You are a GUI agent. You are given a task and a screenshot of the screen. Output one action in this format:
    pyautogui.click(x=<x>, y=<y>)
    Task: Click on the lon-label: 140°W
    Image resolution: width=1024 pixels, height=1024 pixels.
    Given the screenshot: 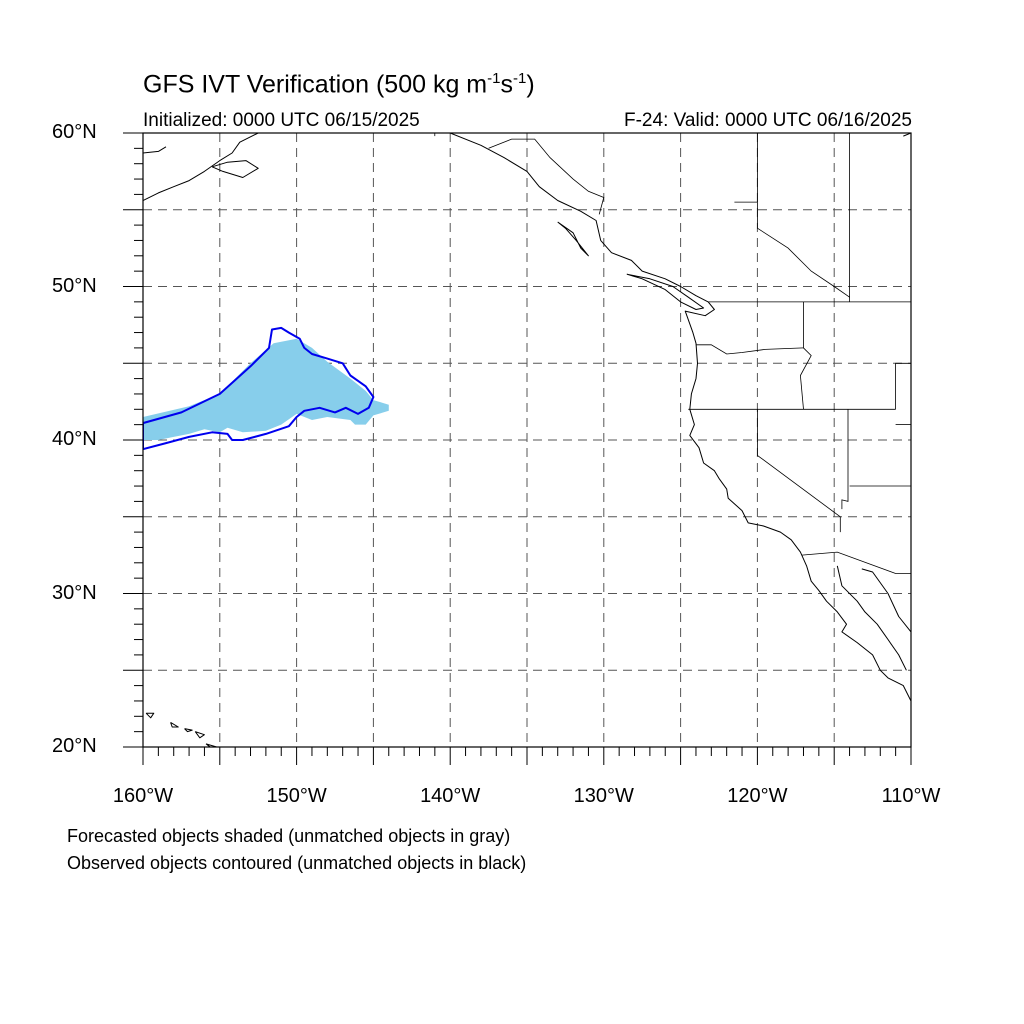 What is the action you would take?
    pyautogui.click(x=450, y=796)
    